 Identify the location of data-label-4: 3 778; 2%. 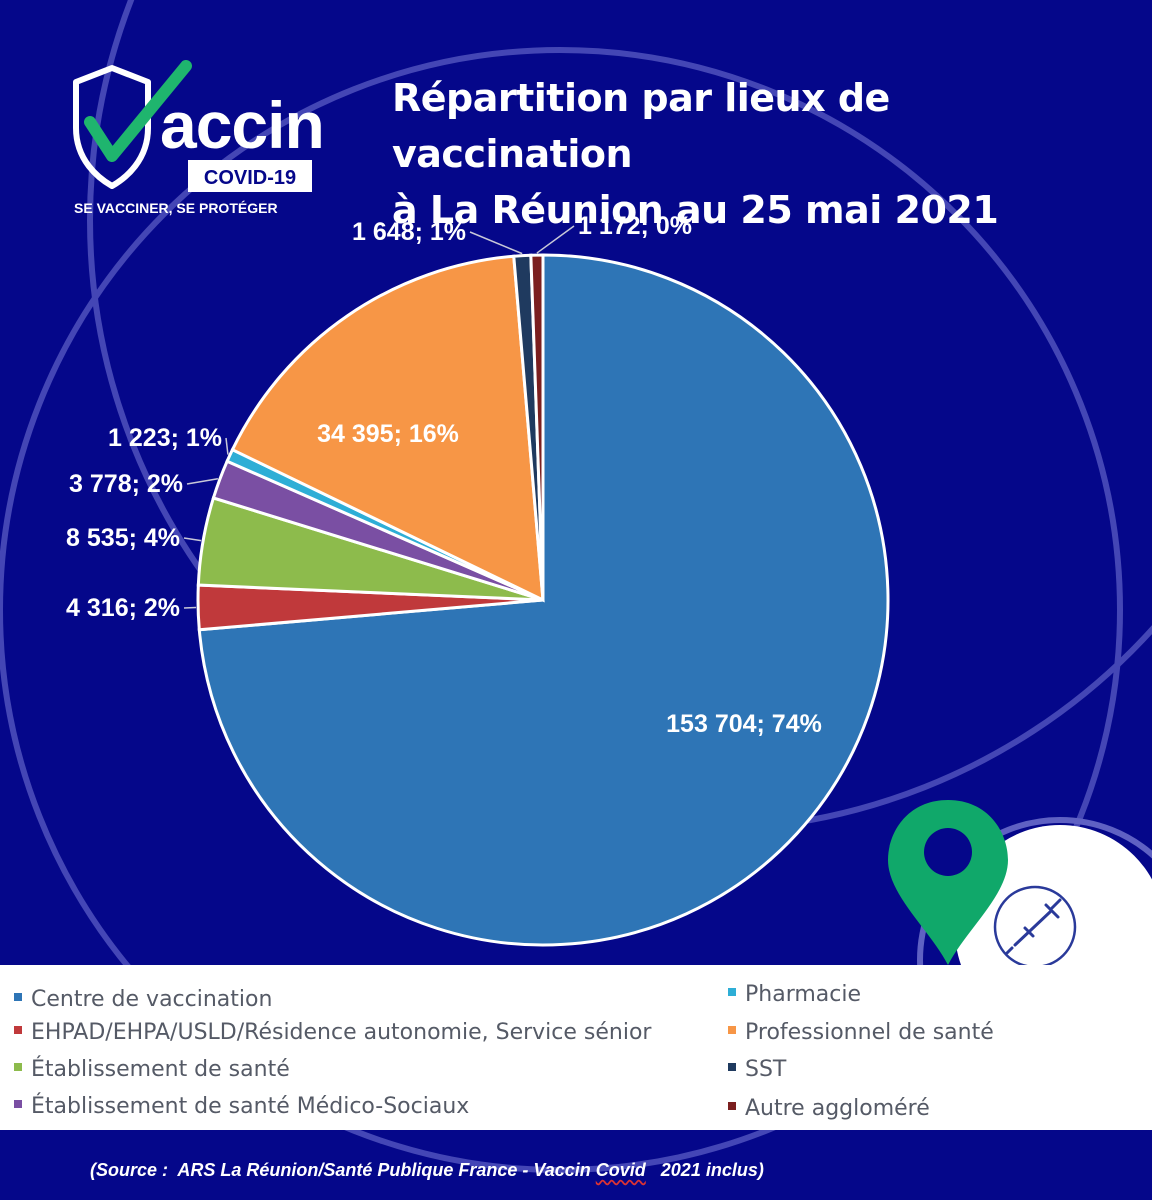
(126, 484).